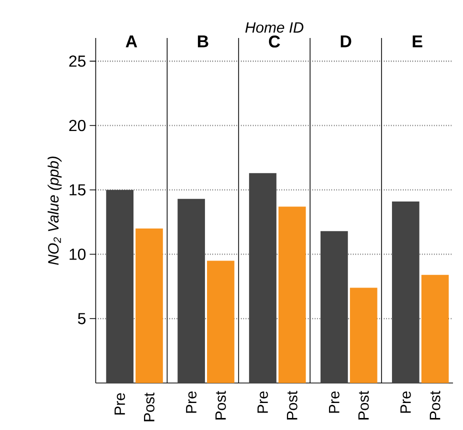  I want to click on y-tick-label: 5, so click(82, 318).